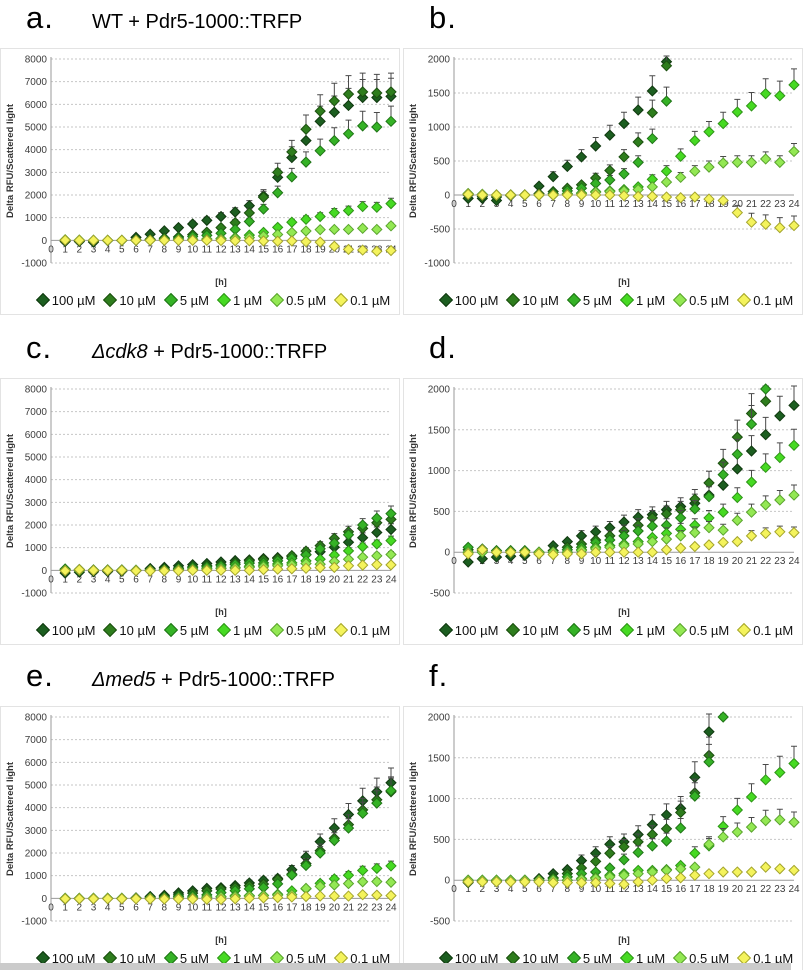  Describe the element at coordinates (34, 264) in the screenshot. I see `y-tick-label: -1000` at that location.